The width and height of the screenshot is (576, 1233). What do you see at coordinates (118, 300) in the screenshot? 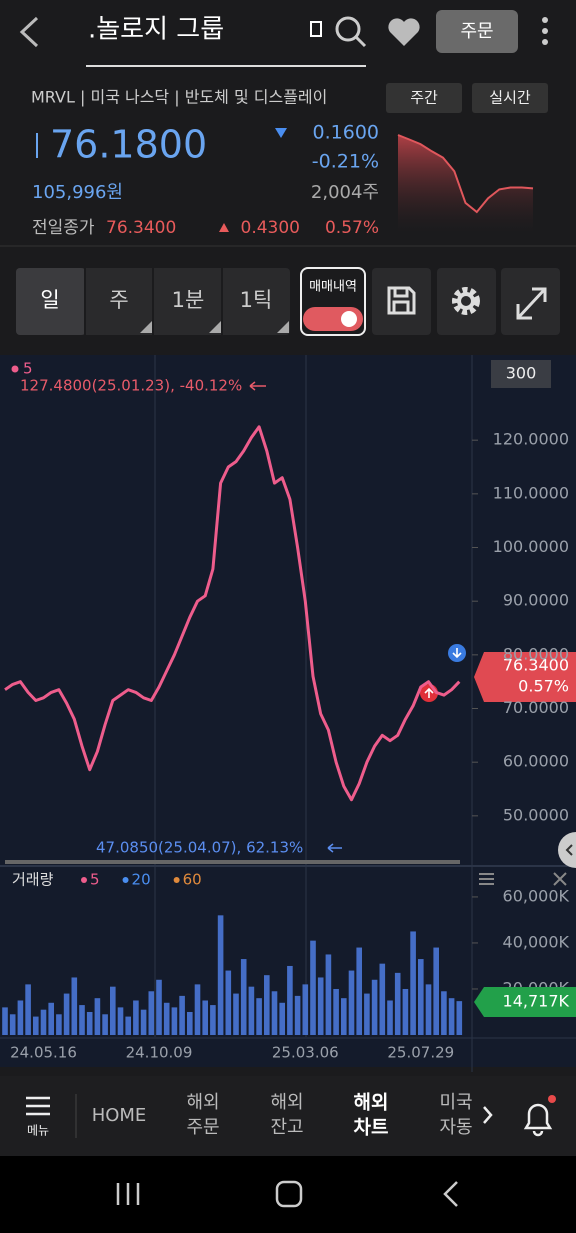
I see `period-tab: 주` at bounding box center [118, 300].